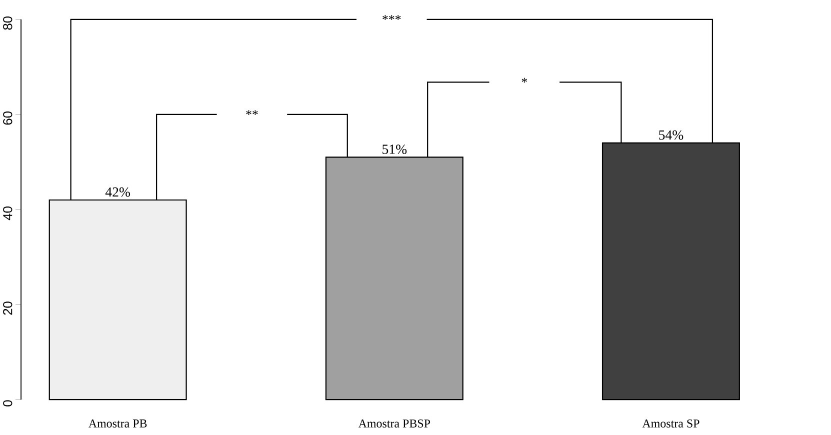  What do you see at coordinates (525, 80) in the screenshot?
I see `annotation: *` at bounding box center [525, 80].